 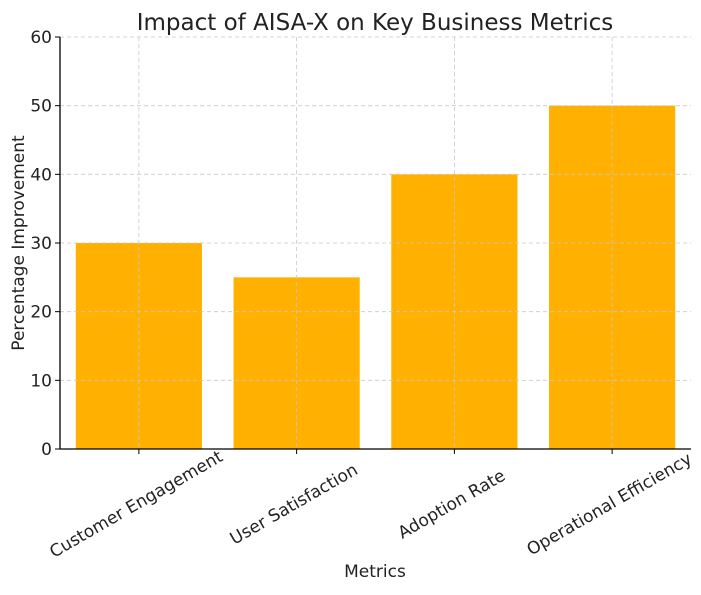 What do you see at coordinates (41, 381) in the screenshot?
I see `y-tick-label: 10` at bounding box center [41, 381].